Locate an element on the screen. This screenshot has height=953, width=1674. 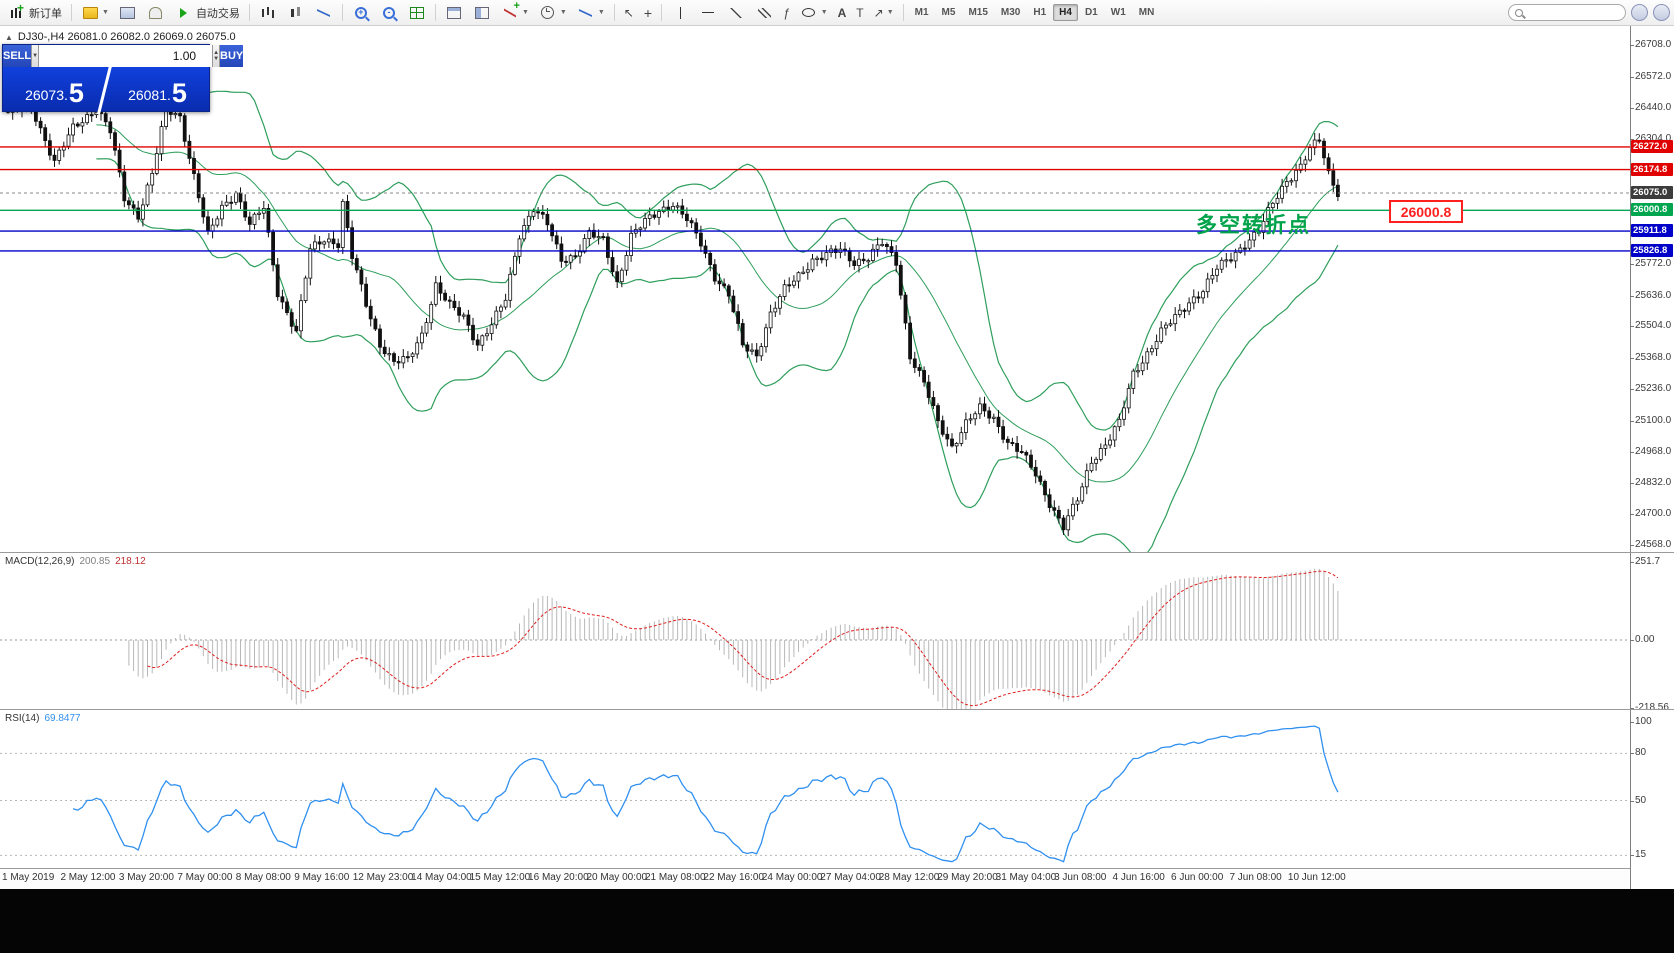
trendline-button is located at coordinates (736, 13).